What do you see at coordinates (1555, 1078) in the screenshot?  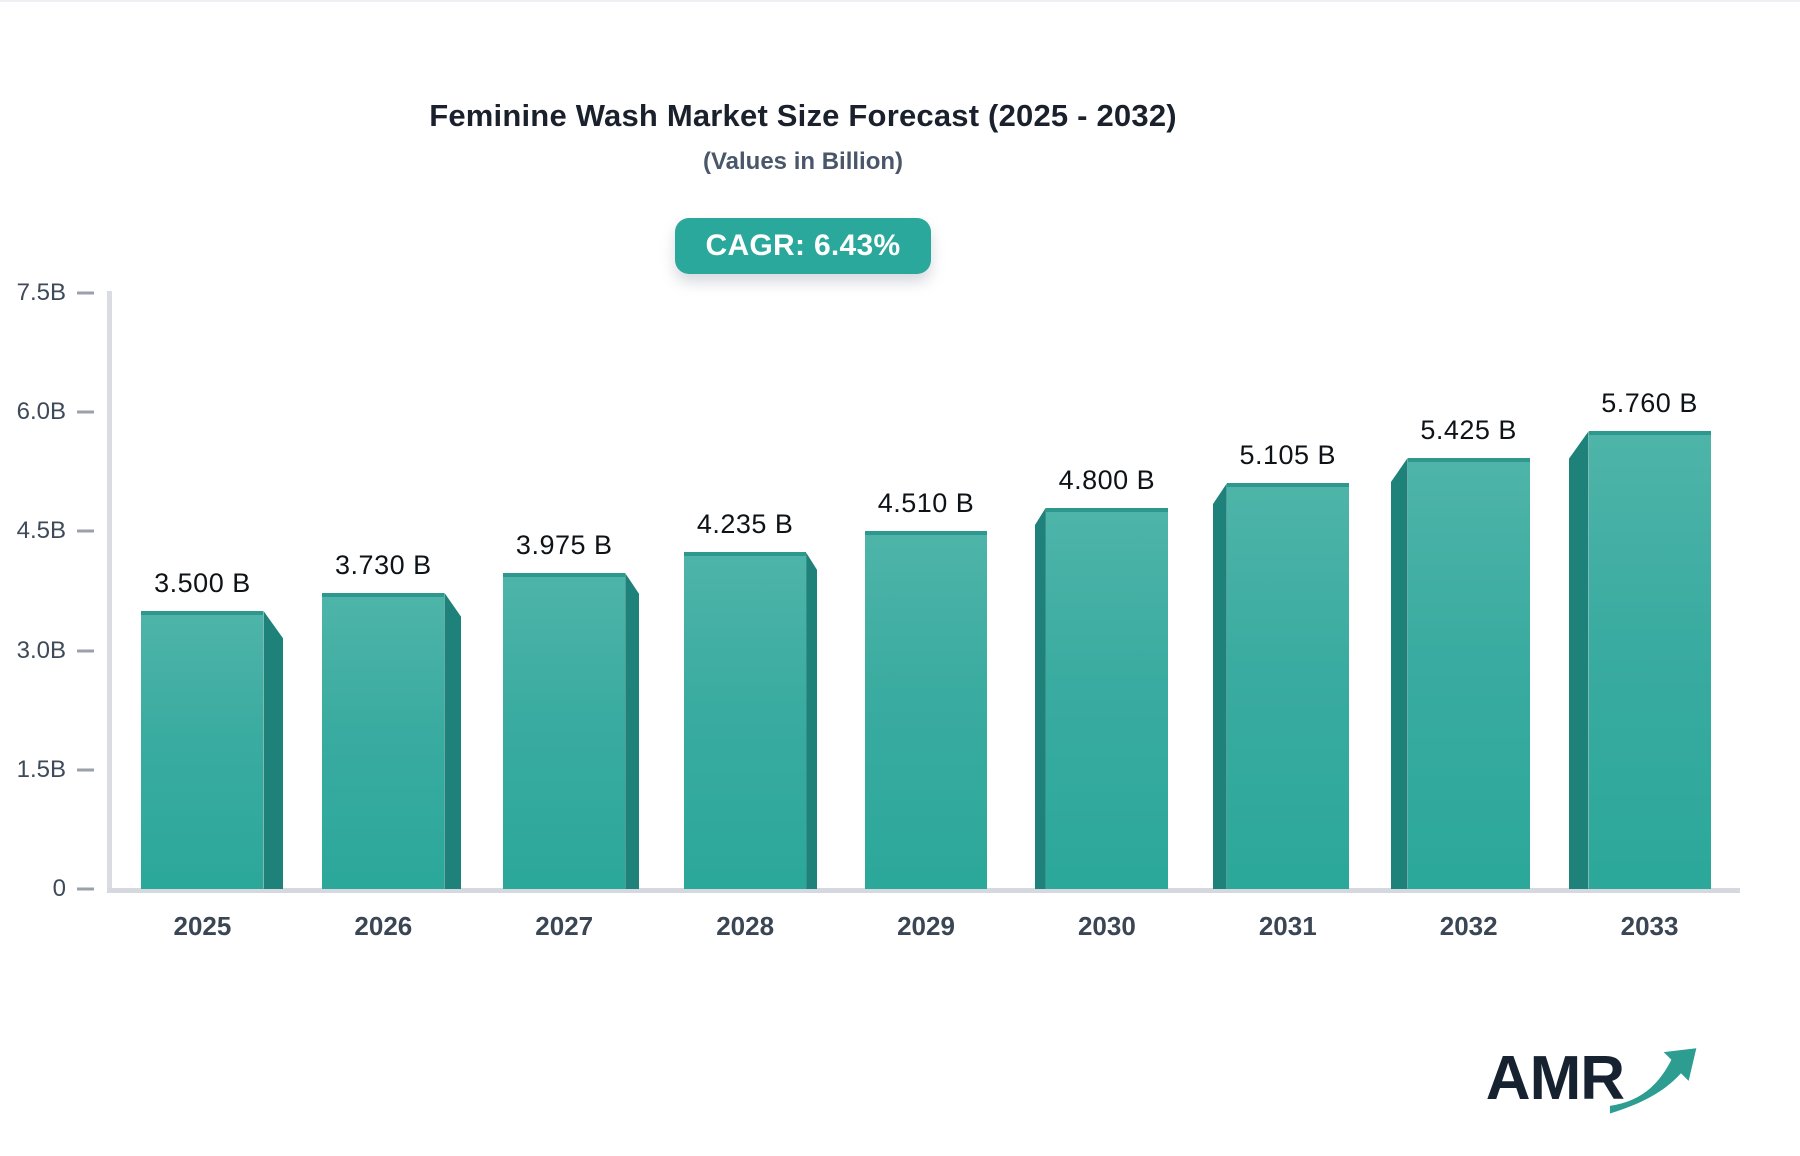 I see `brand-logo-text: AMR` at bounding box center [1555, 1078].